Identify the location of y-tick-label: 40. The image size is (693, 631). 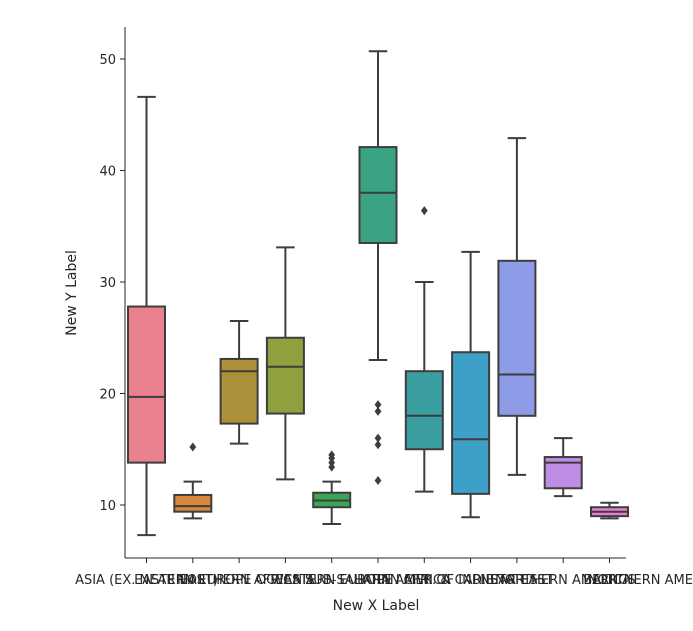
(107, 172).